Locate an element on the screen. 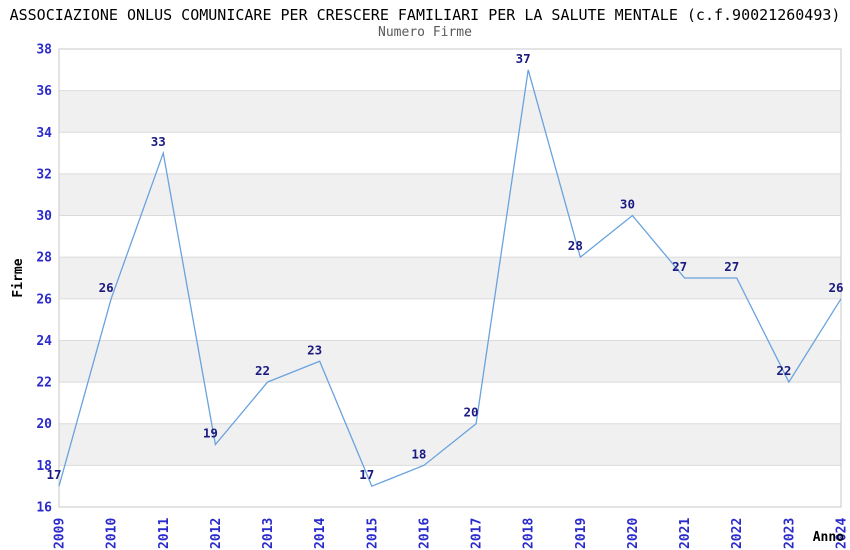 The width and height of the screenshot is (850, 550). x-axis-title: Anno is located at coordinates (828, 537).